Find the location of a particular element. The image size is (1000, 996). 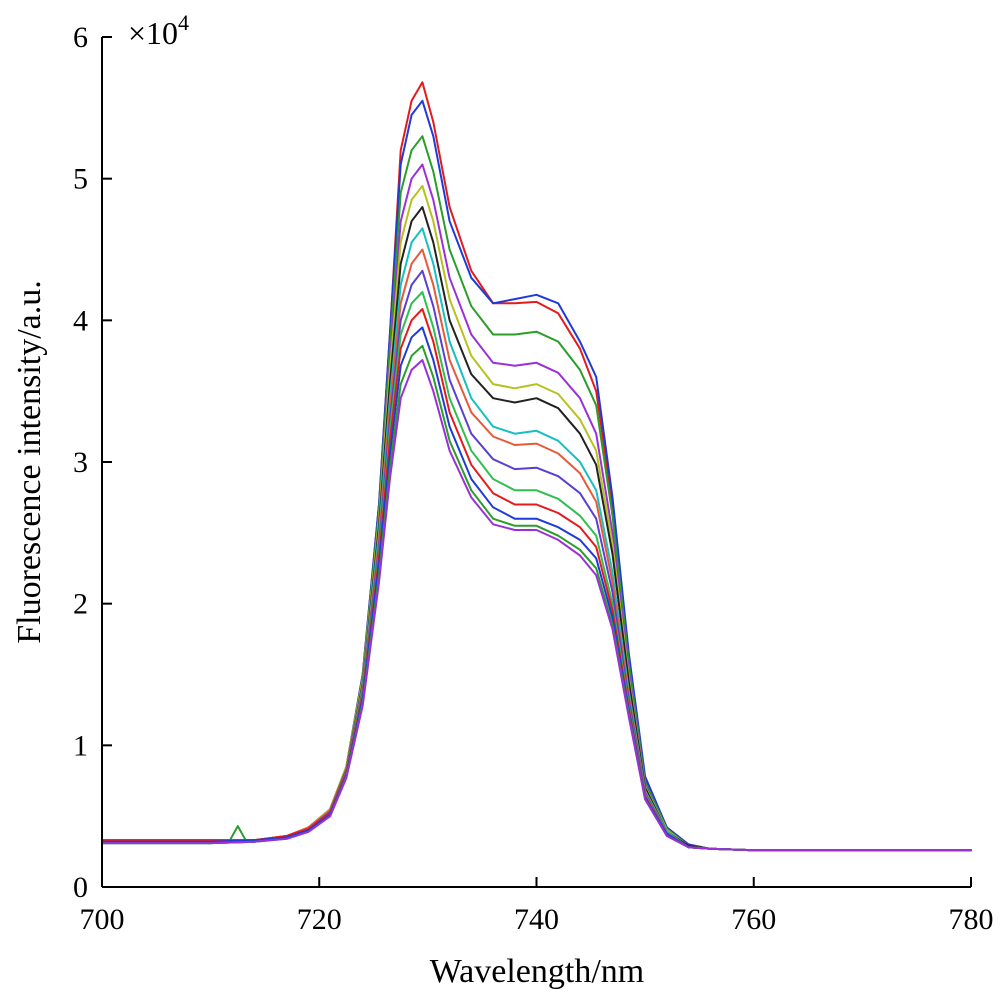

y-tick-label: 5 is located at coordinates (80, 179).